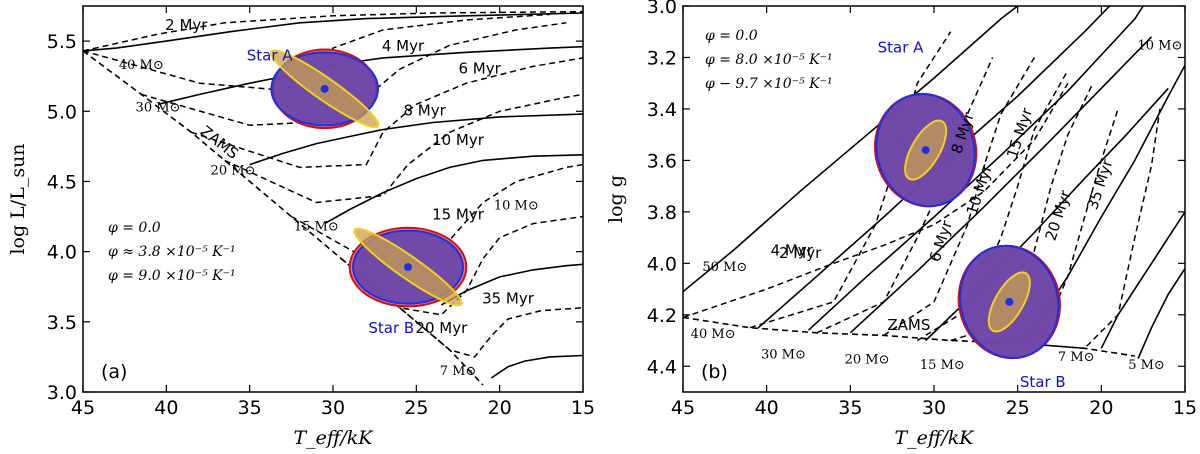 This screenshot has width=1200, height=454. Describe the element at coordinates (62, 182) in the screenshot. I see `y-tick-label: 4.5` at that location.